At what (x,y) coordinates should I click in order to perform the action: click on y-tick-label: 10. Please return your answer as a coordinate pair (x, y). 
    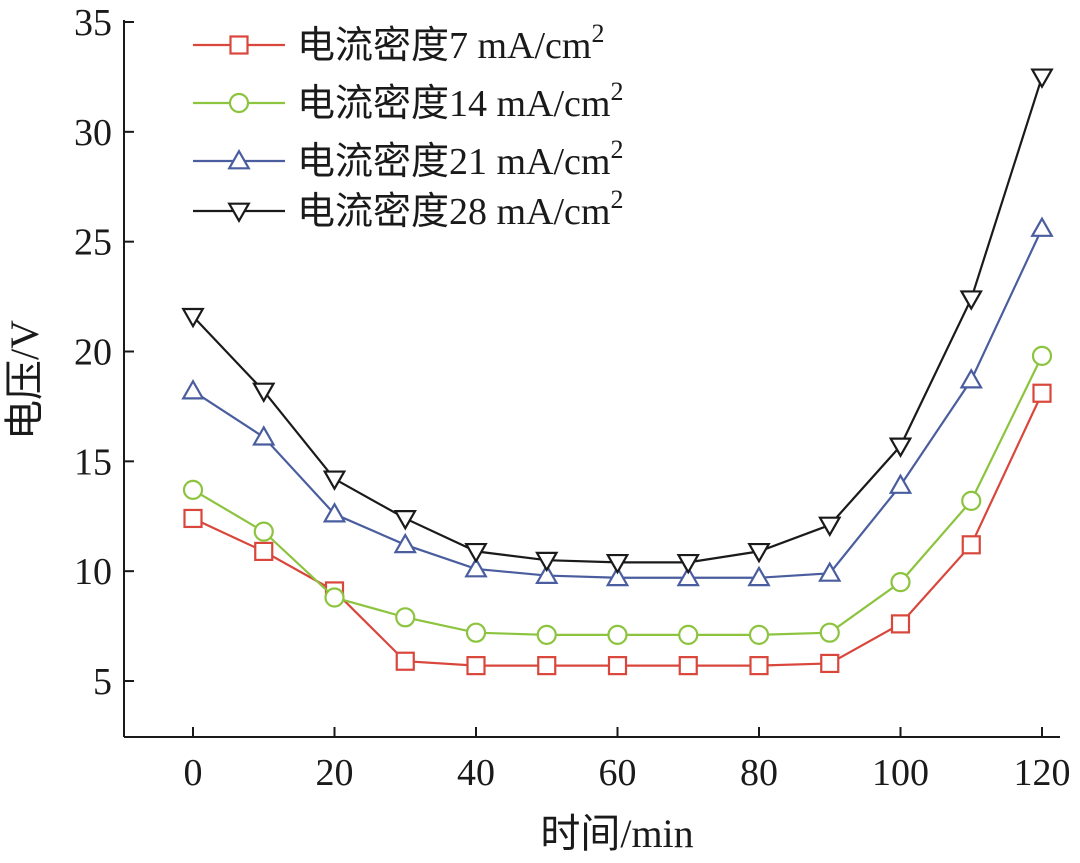
    Looking at the image, I should click on (93, 572).